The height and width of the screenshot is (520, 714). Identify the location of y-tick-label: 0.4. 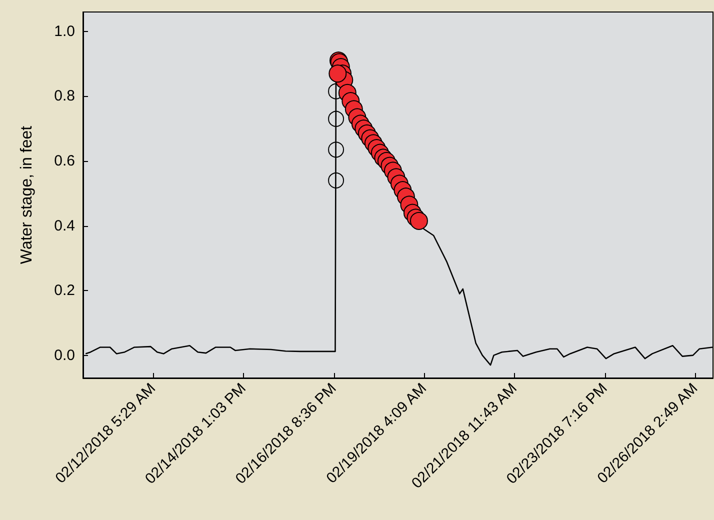
(64, 225).